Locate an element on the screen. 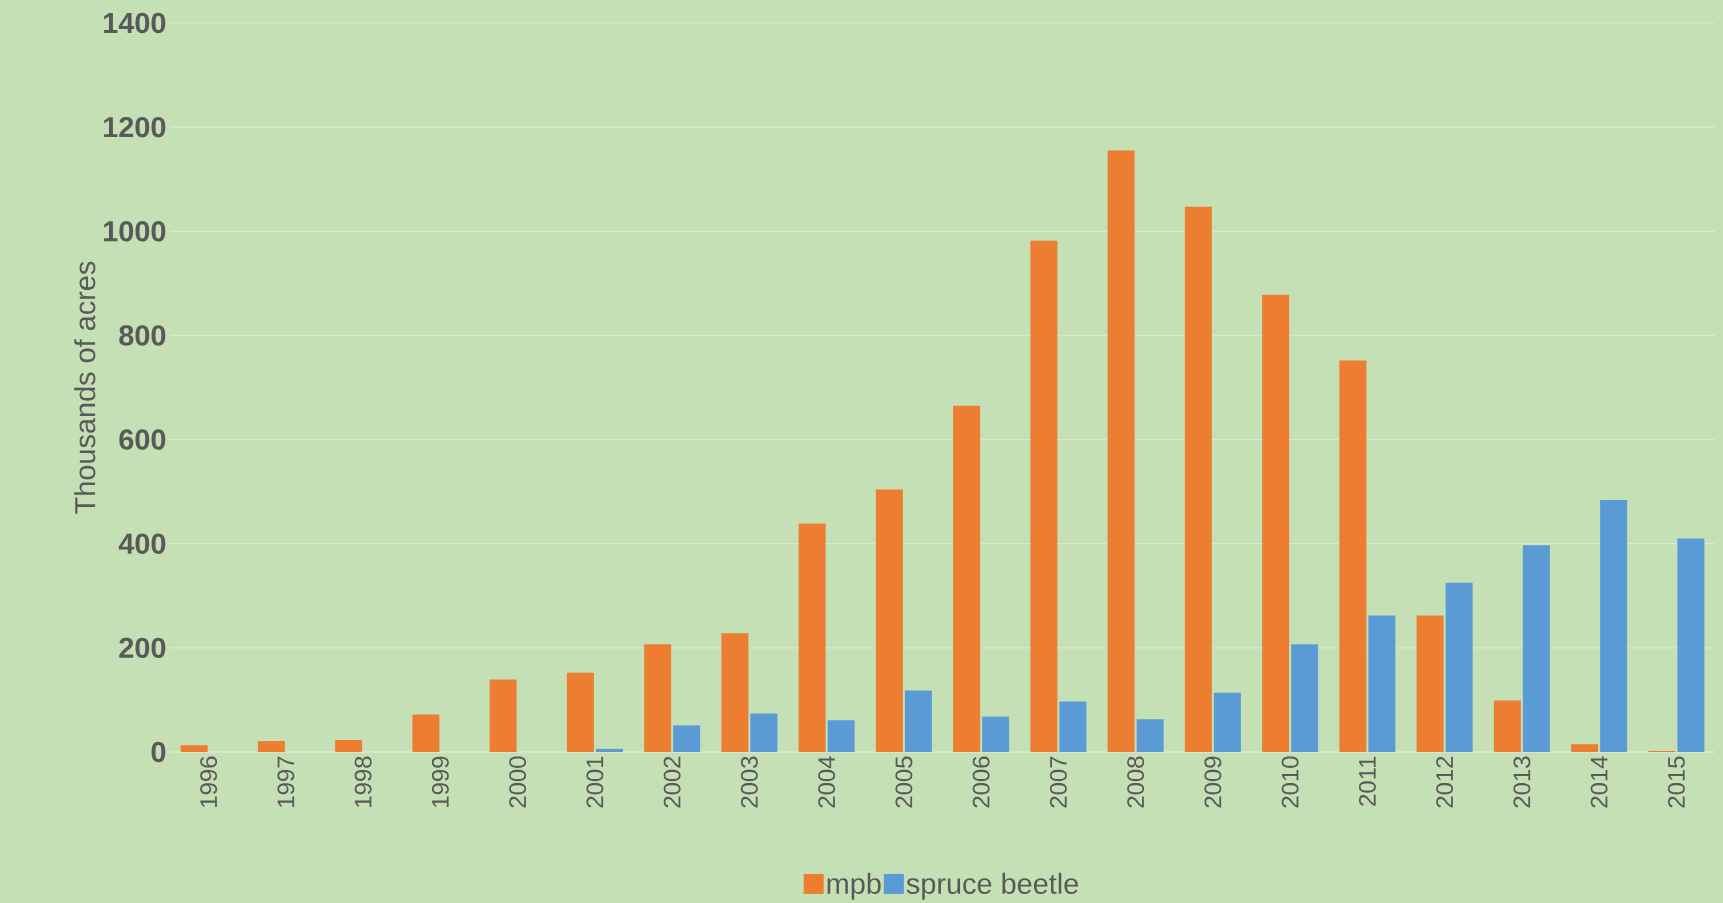  y-axis-title: Thousands of acres is located at coordinates (85, 387).